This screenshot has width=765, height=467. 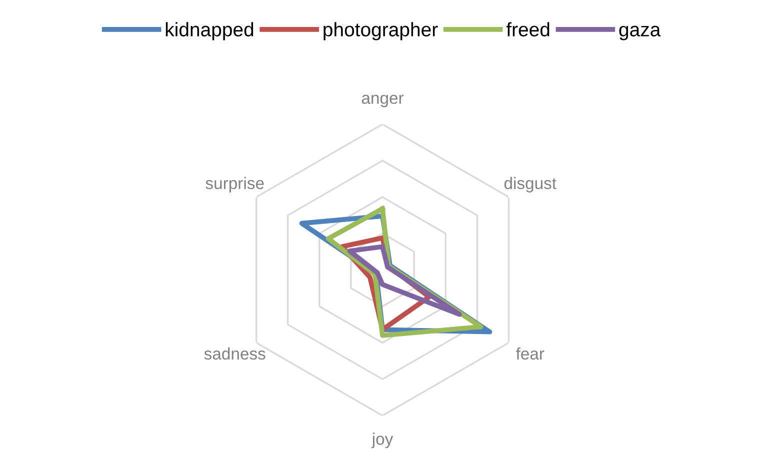 What do you see at coordinates (640, 33) in the screenshot?
I see `legend-label: gaza` at bounding box center [640, 33].